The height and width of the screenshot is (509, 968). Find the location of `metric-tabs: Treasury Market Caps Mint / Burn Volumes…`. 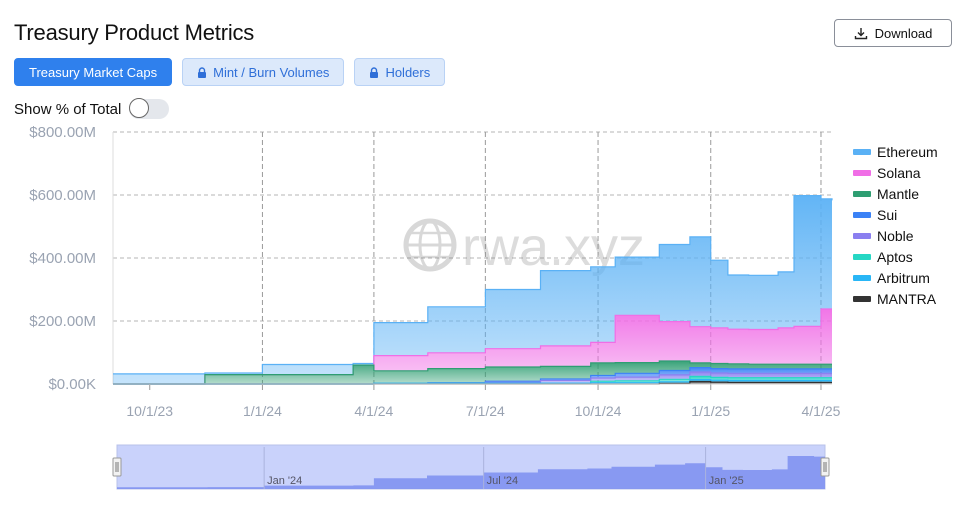

metric-tabs: Treasury Market Caps Mint / Burn Volumes… is located at coordinates (230, 72).